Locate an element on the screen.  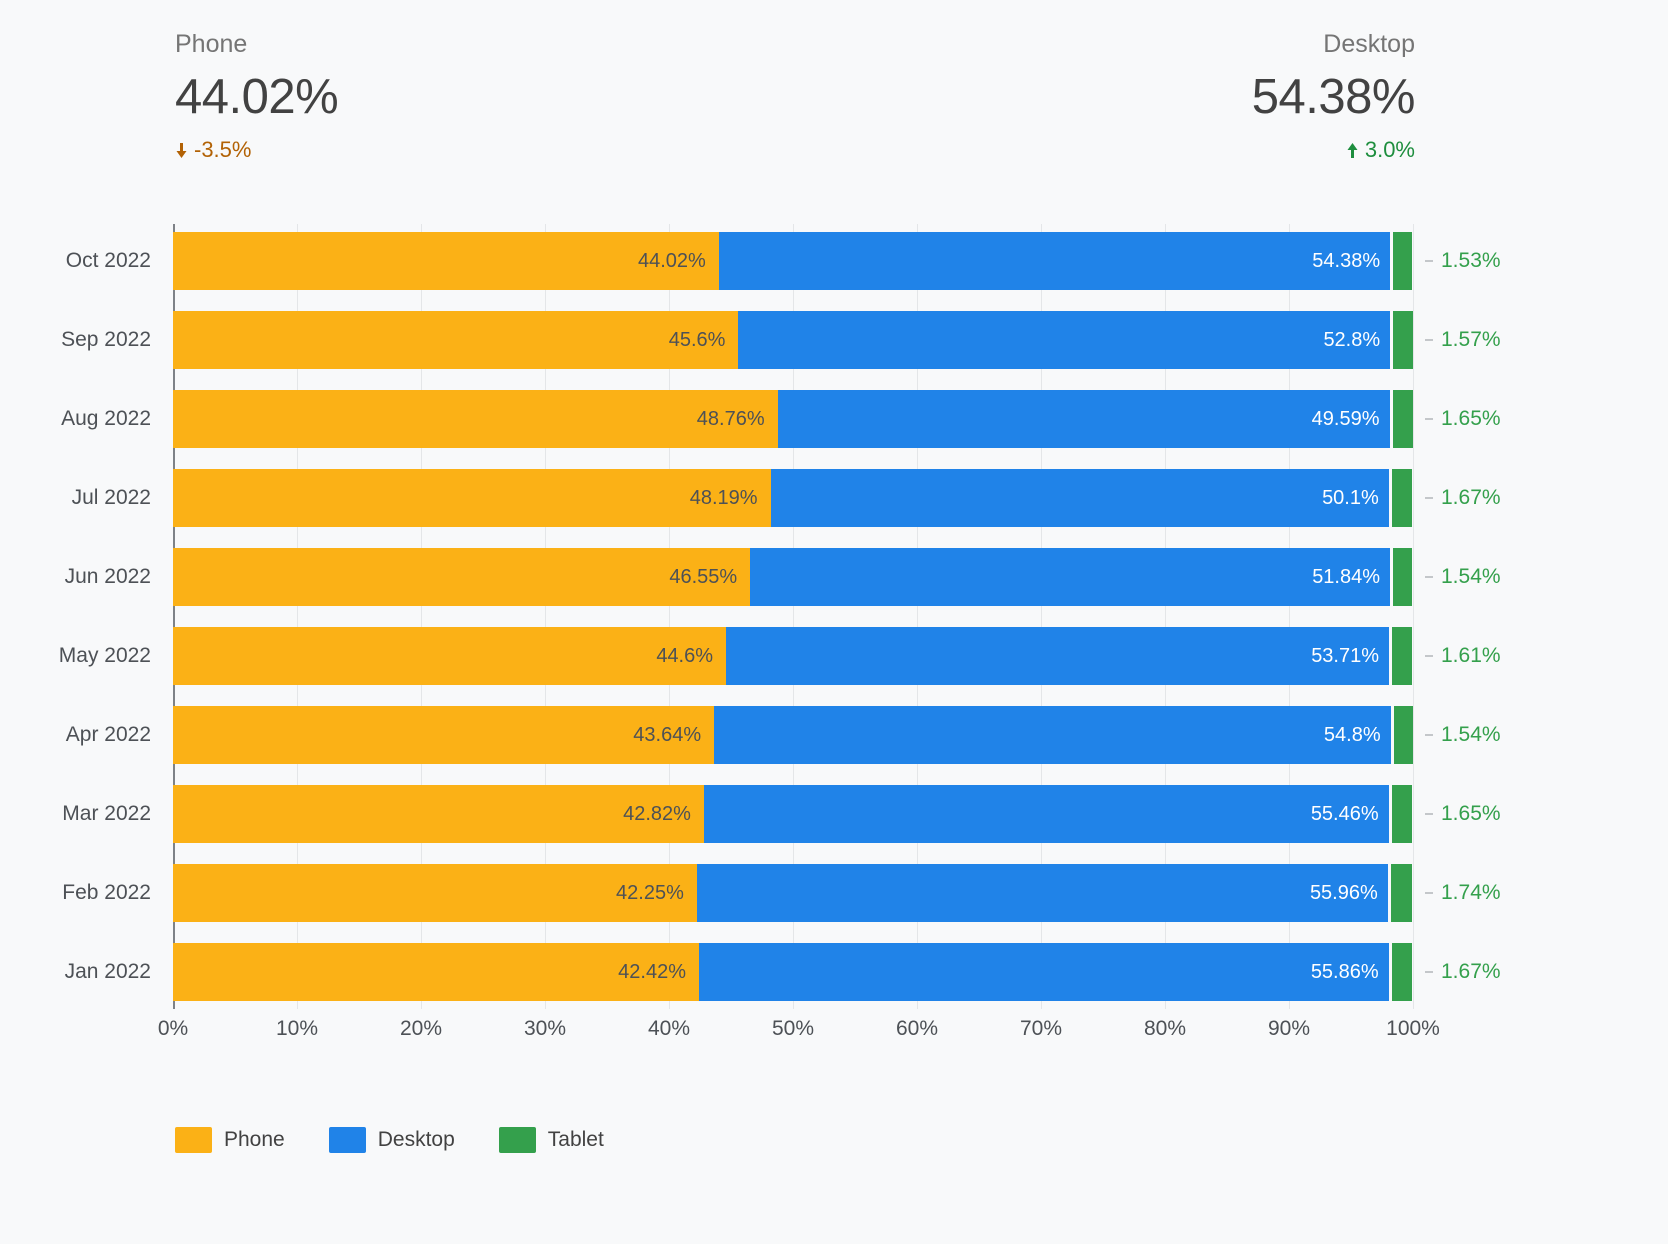
y-axis-label: Jan 2022 is located at coordinates (107, 971).